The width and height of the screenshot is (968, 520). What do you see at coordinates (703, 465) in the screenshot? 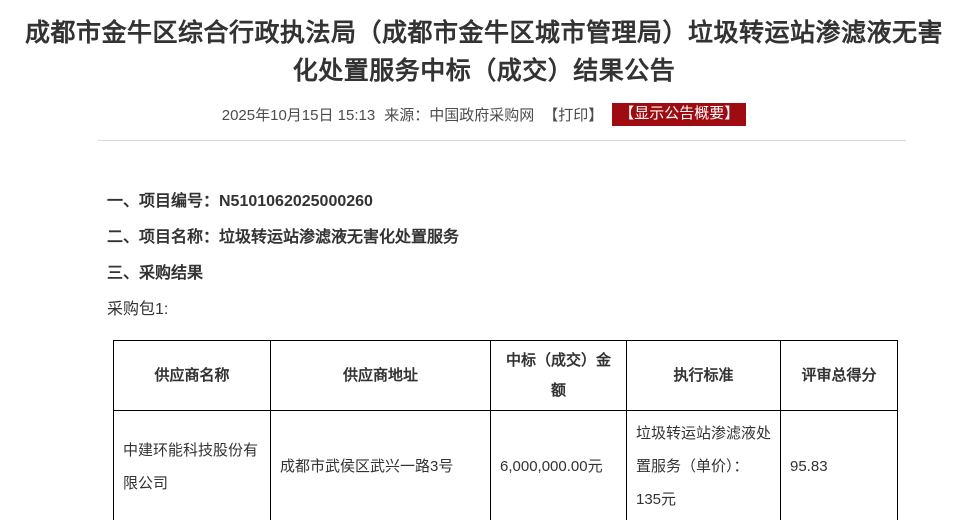
I see `cell-execution-standard: 垃圾转运站渗滤液处置服务（单价）：135元` at bounding box center [703, 465].